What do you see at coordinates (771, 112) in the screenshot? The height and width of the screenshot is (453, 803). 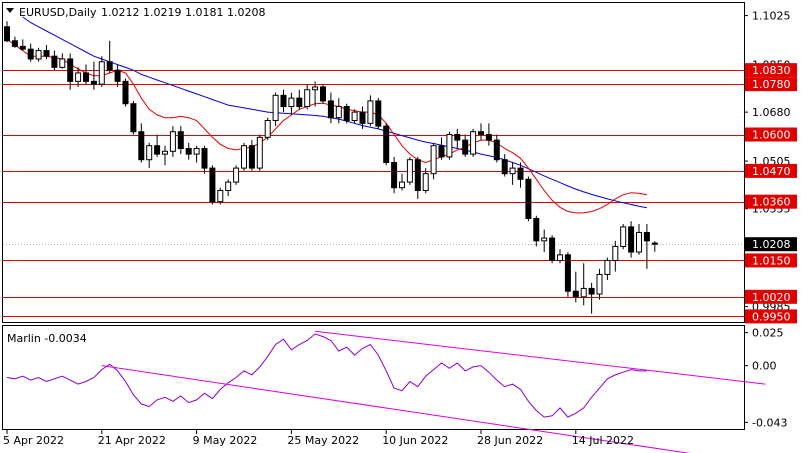 I see `price-tick-label: 1.0680` at bounding box center [771, 112].